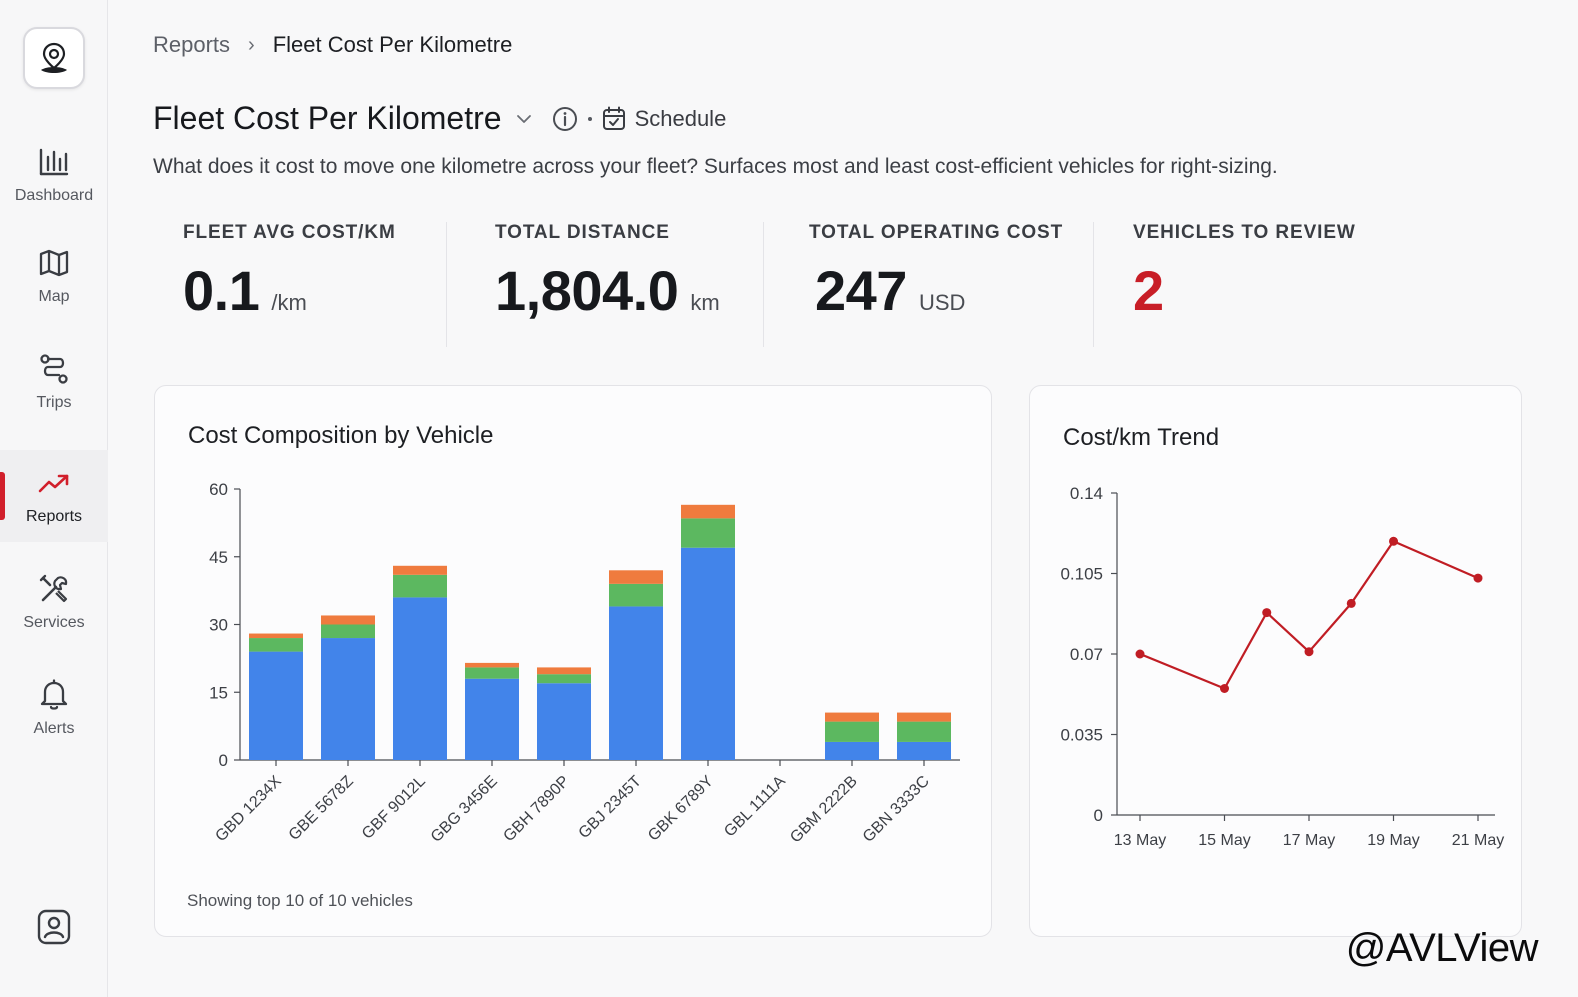  Describe the element at coordinates (54, 607) in the screenshot. I see `sidebar-item-services: Services` at that location.